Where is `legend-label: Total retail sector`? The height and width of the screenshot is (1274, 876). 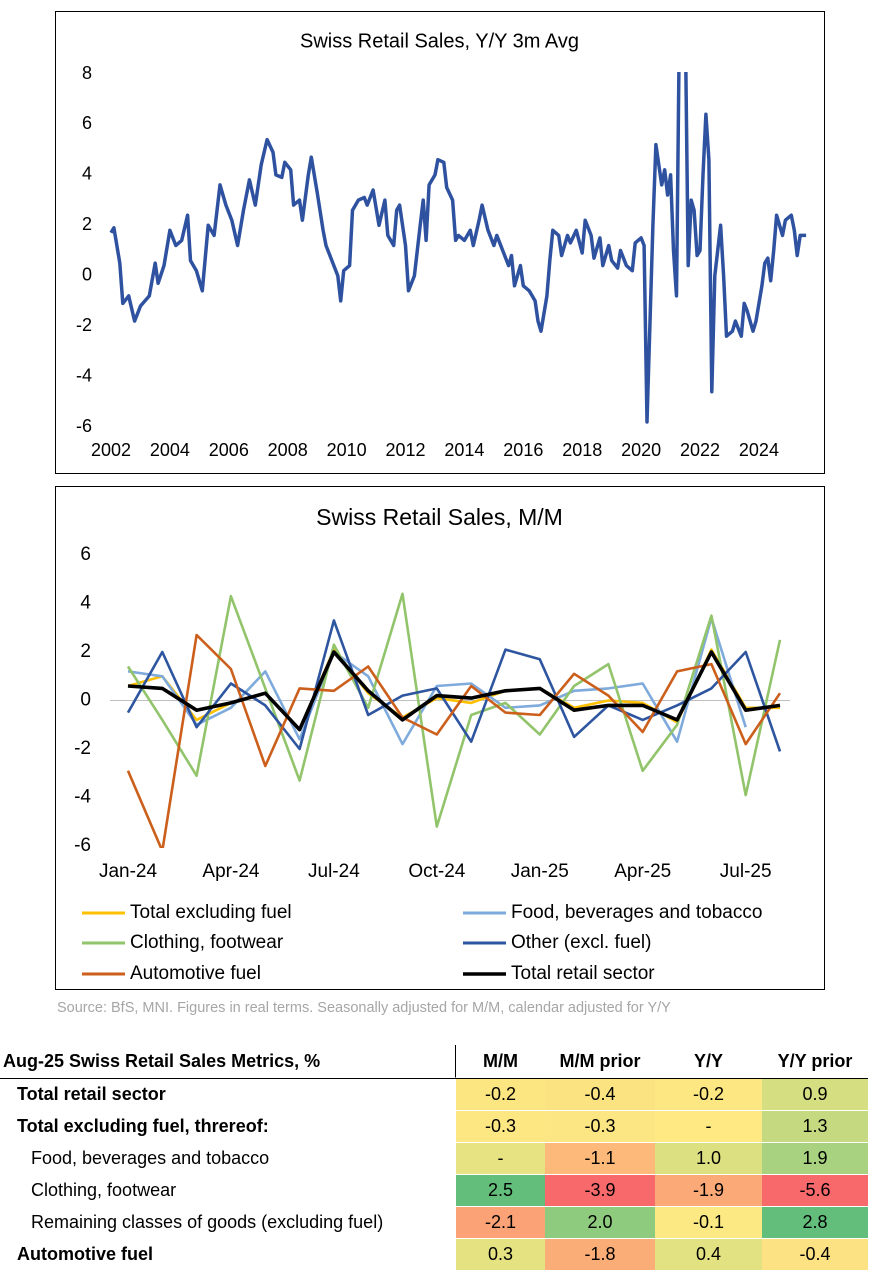
legend-label: Total retail sector is located at coordinates (583, 973).